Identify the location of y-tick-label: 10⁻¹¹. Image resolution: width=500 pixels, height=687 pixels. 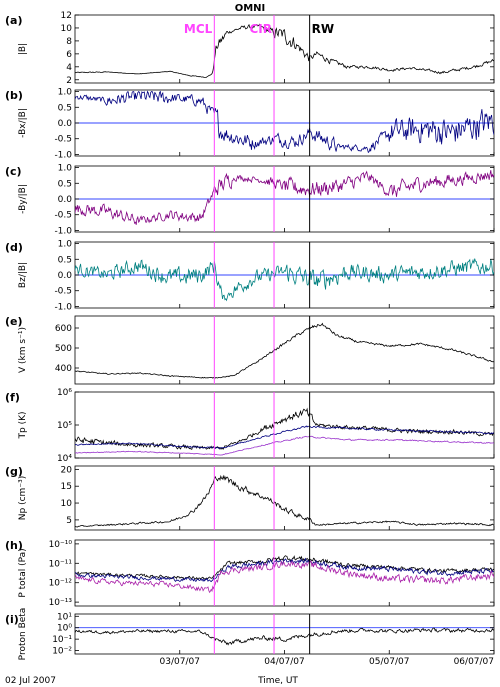
(61, 564).